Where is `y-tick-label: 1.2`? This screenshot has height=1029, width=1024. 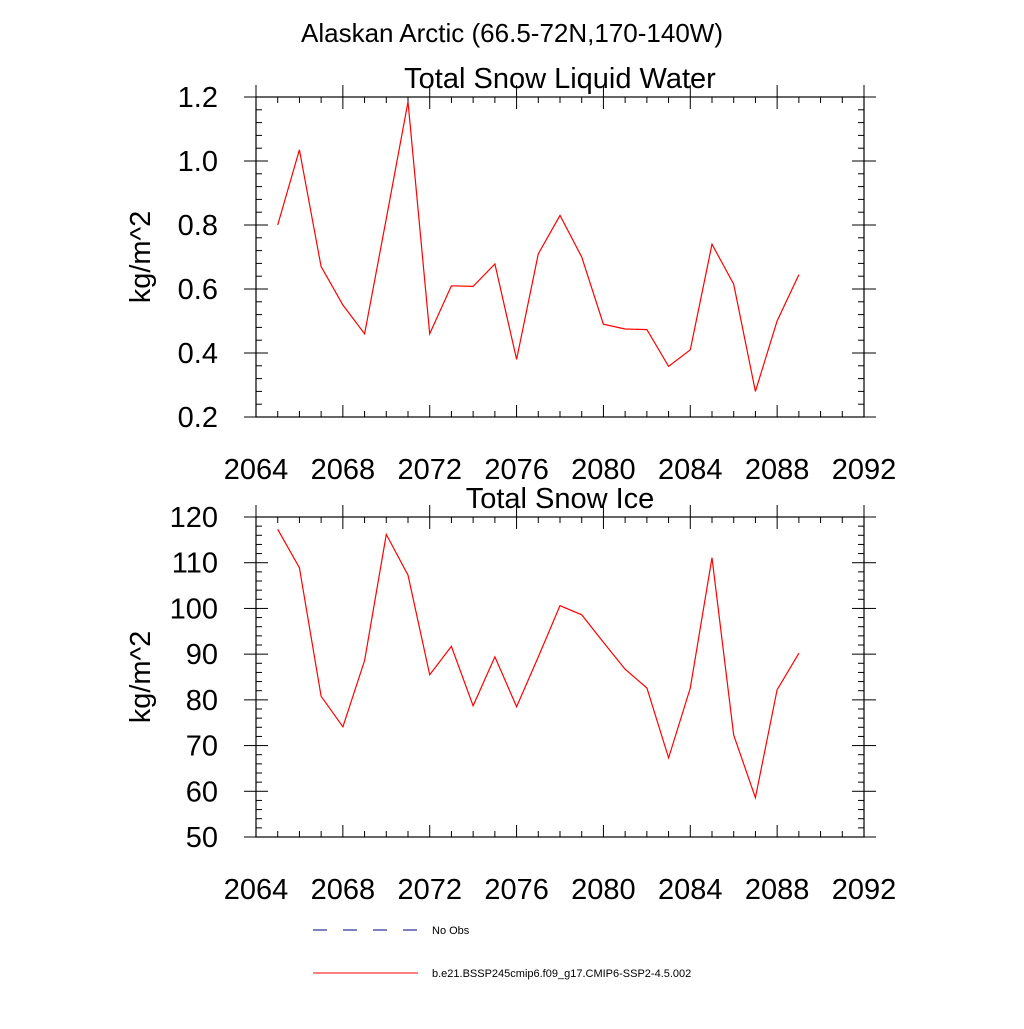 y-tick-label: 1.2 is located at coordinates (198, 98).